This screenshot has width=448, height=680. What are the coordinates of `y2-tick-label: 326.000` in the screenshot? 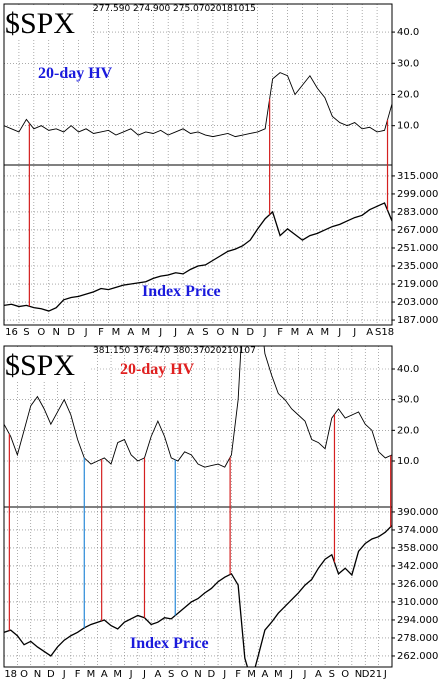 It's located at (417, 584).